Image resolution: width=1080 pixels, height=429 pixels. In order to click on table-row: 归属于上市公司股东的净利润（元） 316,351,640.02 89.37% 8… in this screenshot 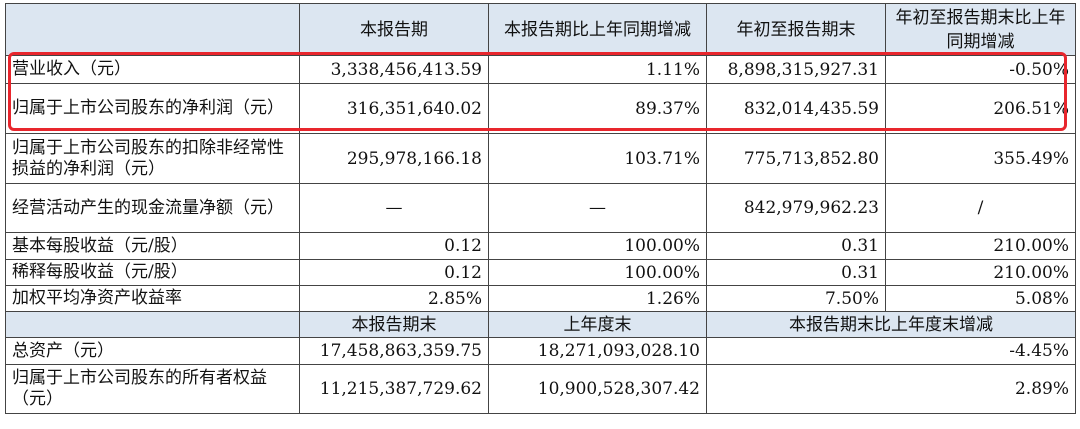, I will do `click(540, 108)`.